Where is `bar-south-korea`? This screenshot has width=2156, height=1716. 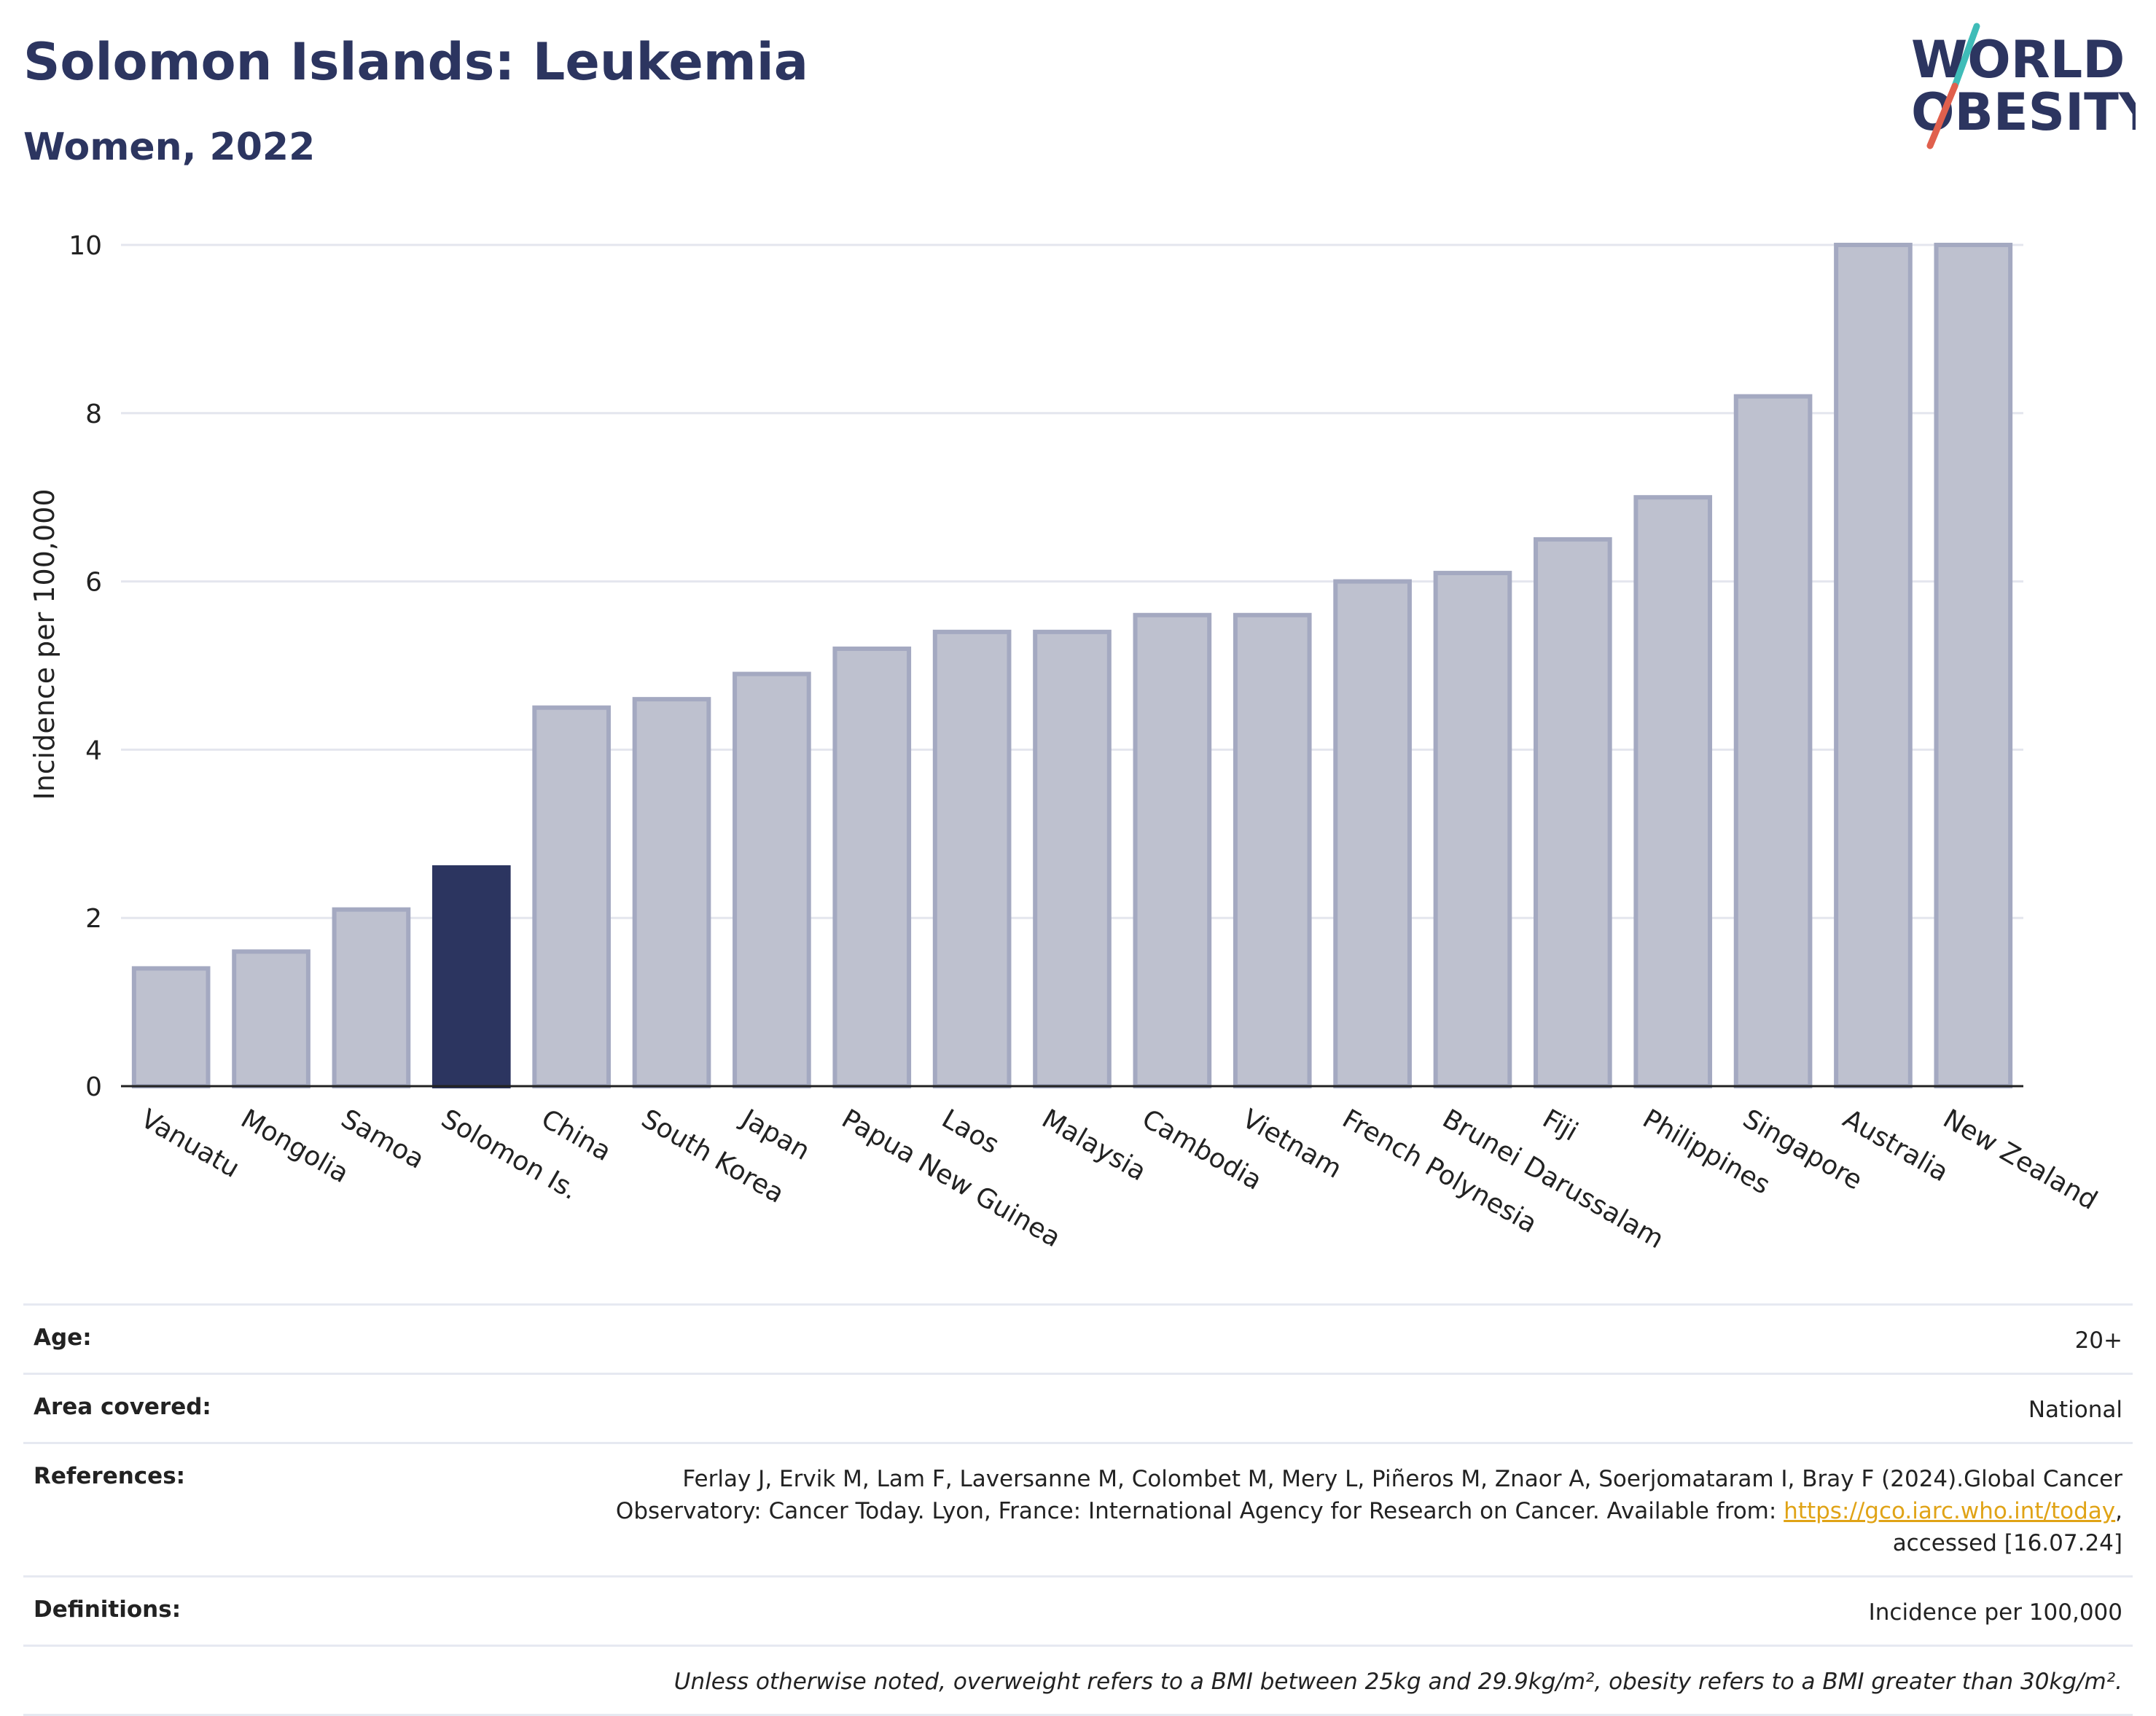
bar-south-korea is located at coordinates (671, 892).